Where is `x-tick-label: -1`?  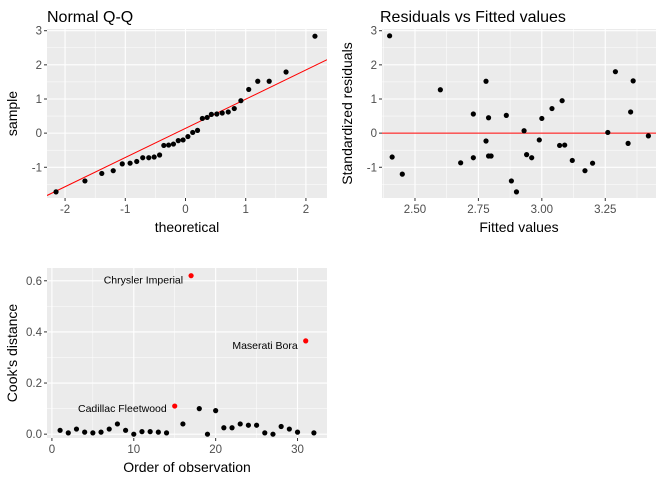
x-tick-label: -1 is located at coordinates (125, 210).